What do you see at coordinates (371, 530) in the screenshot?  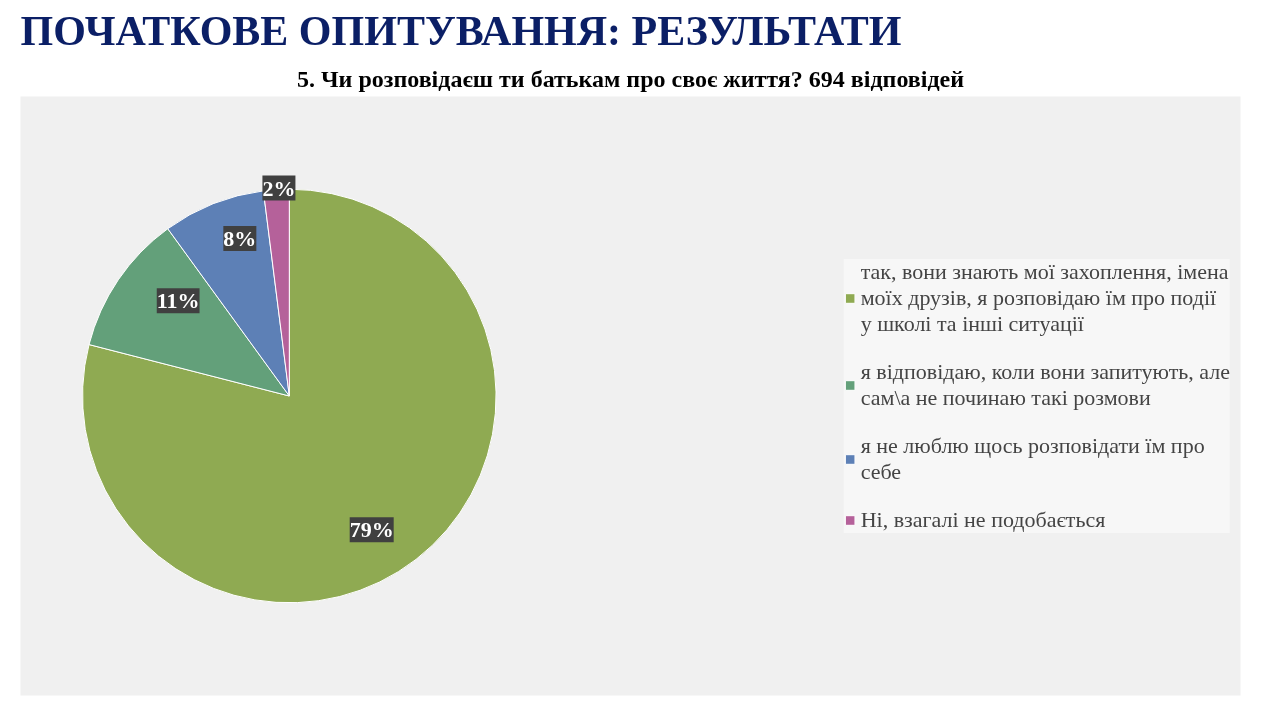 I see `data-label: 79%` at bounding box center [371, 530].